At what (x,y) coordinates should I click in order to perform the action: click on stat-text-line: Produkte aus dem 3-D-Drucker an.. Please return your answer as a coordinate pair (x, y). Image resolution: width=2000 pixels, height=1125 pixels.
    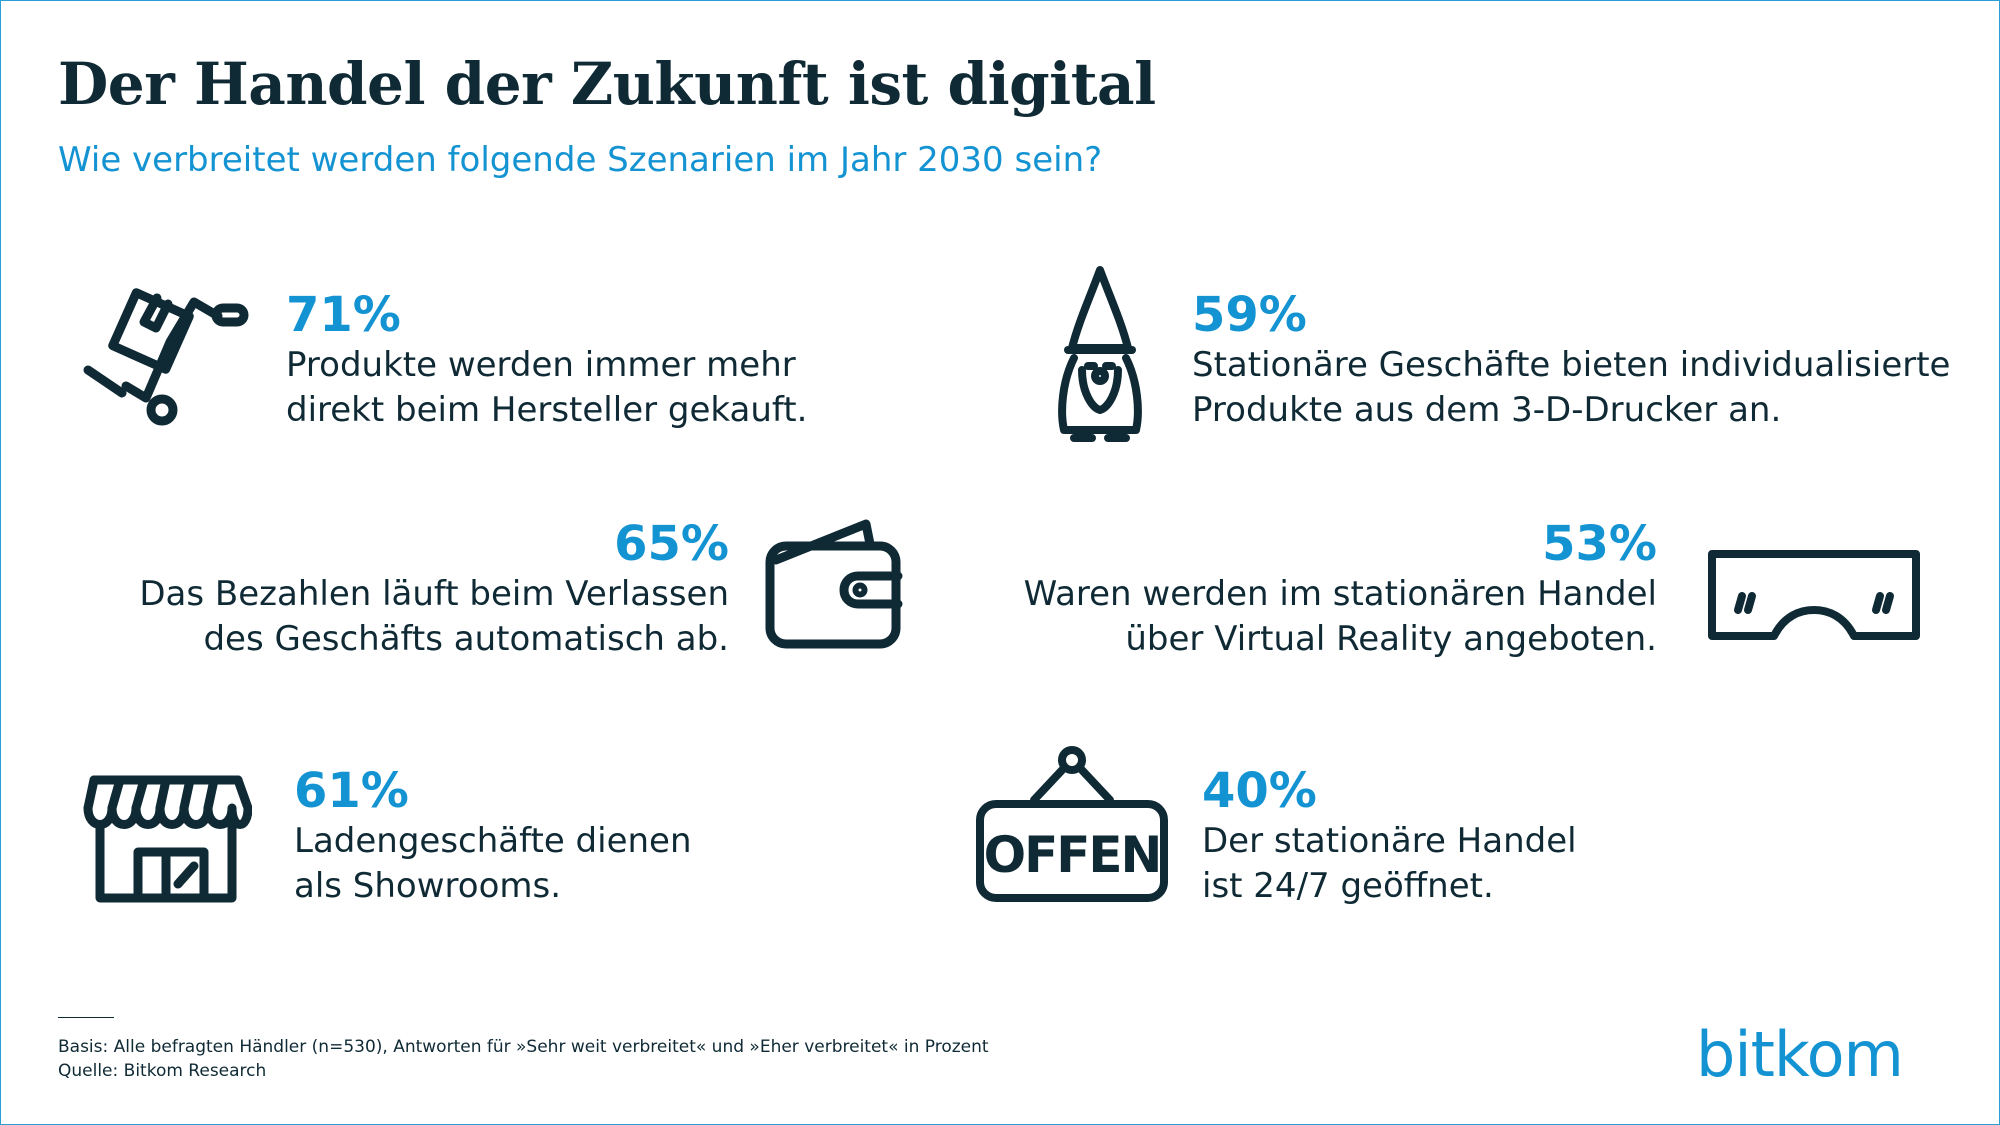
    Looking at the image, I should click on (1487, 410).